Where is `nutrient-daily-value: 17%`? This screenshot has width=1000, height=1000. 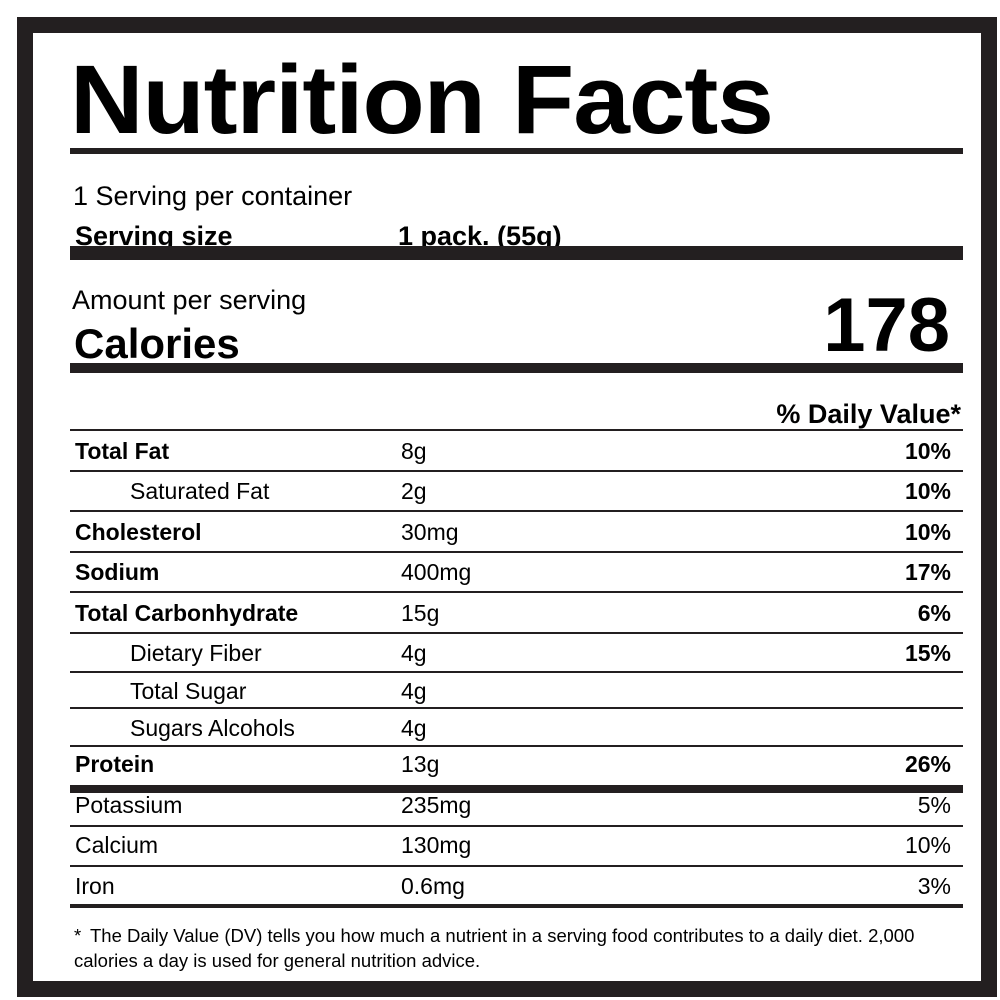 nutrient-daily-value: 17% is located at coordinates (927, 572).